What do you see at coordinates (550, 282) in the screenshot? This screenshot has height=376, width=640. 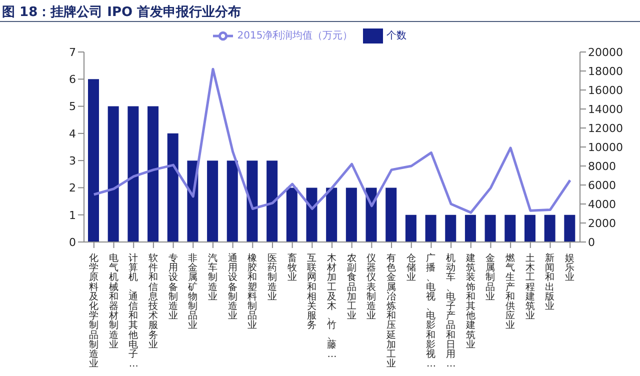 I see `x-tick-label: 新闻和出版业` at bounding box center [550, 282].